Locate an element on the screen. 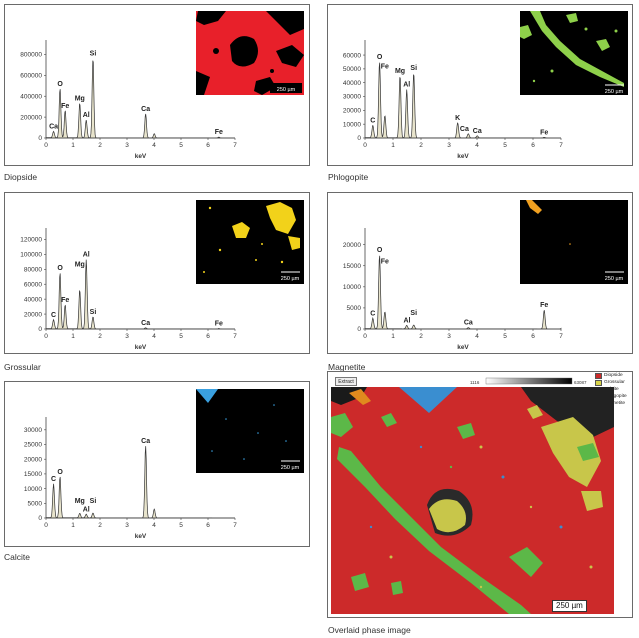 This screenshot has width=639, height=638. caption-grossular: Grossular is located at coordinates (22, 367).